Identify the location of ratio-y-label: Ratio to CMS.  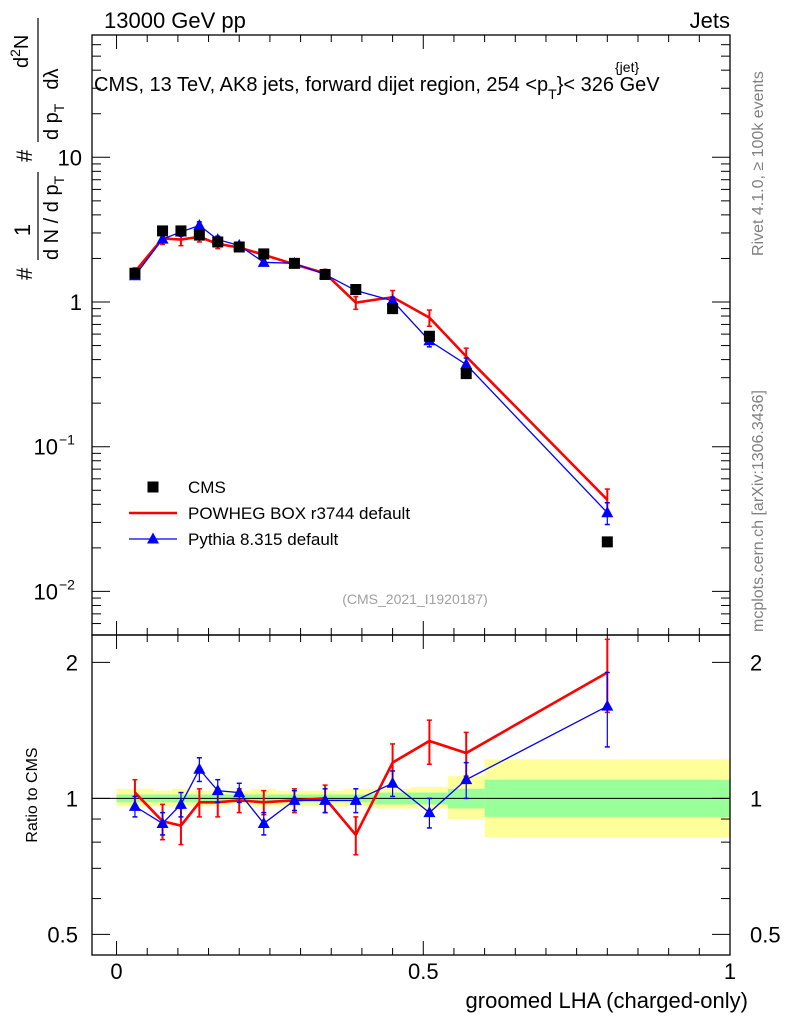
(32, 794).